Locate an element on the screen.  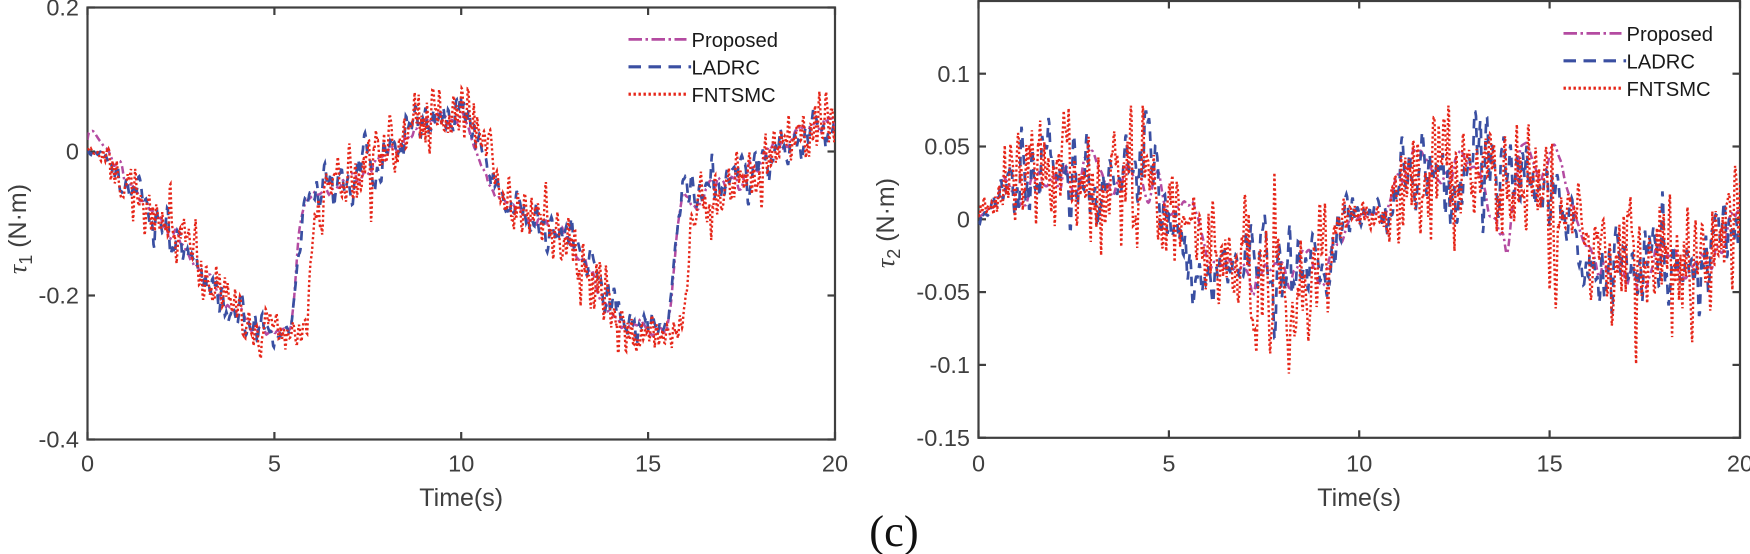
svg-text: -0.2 is located at coordinates (59, 296).